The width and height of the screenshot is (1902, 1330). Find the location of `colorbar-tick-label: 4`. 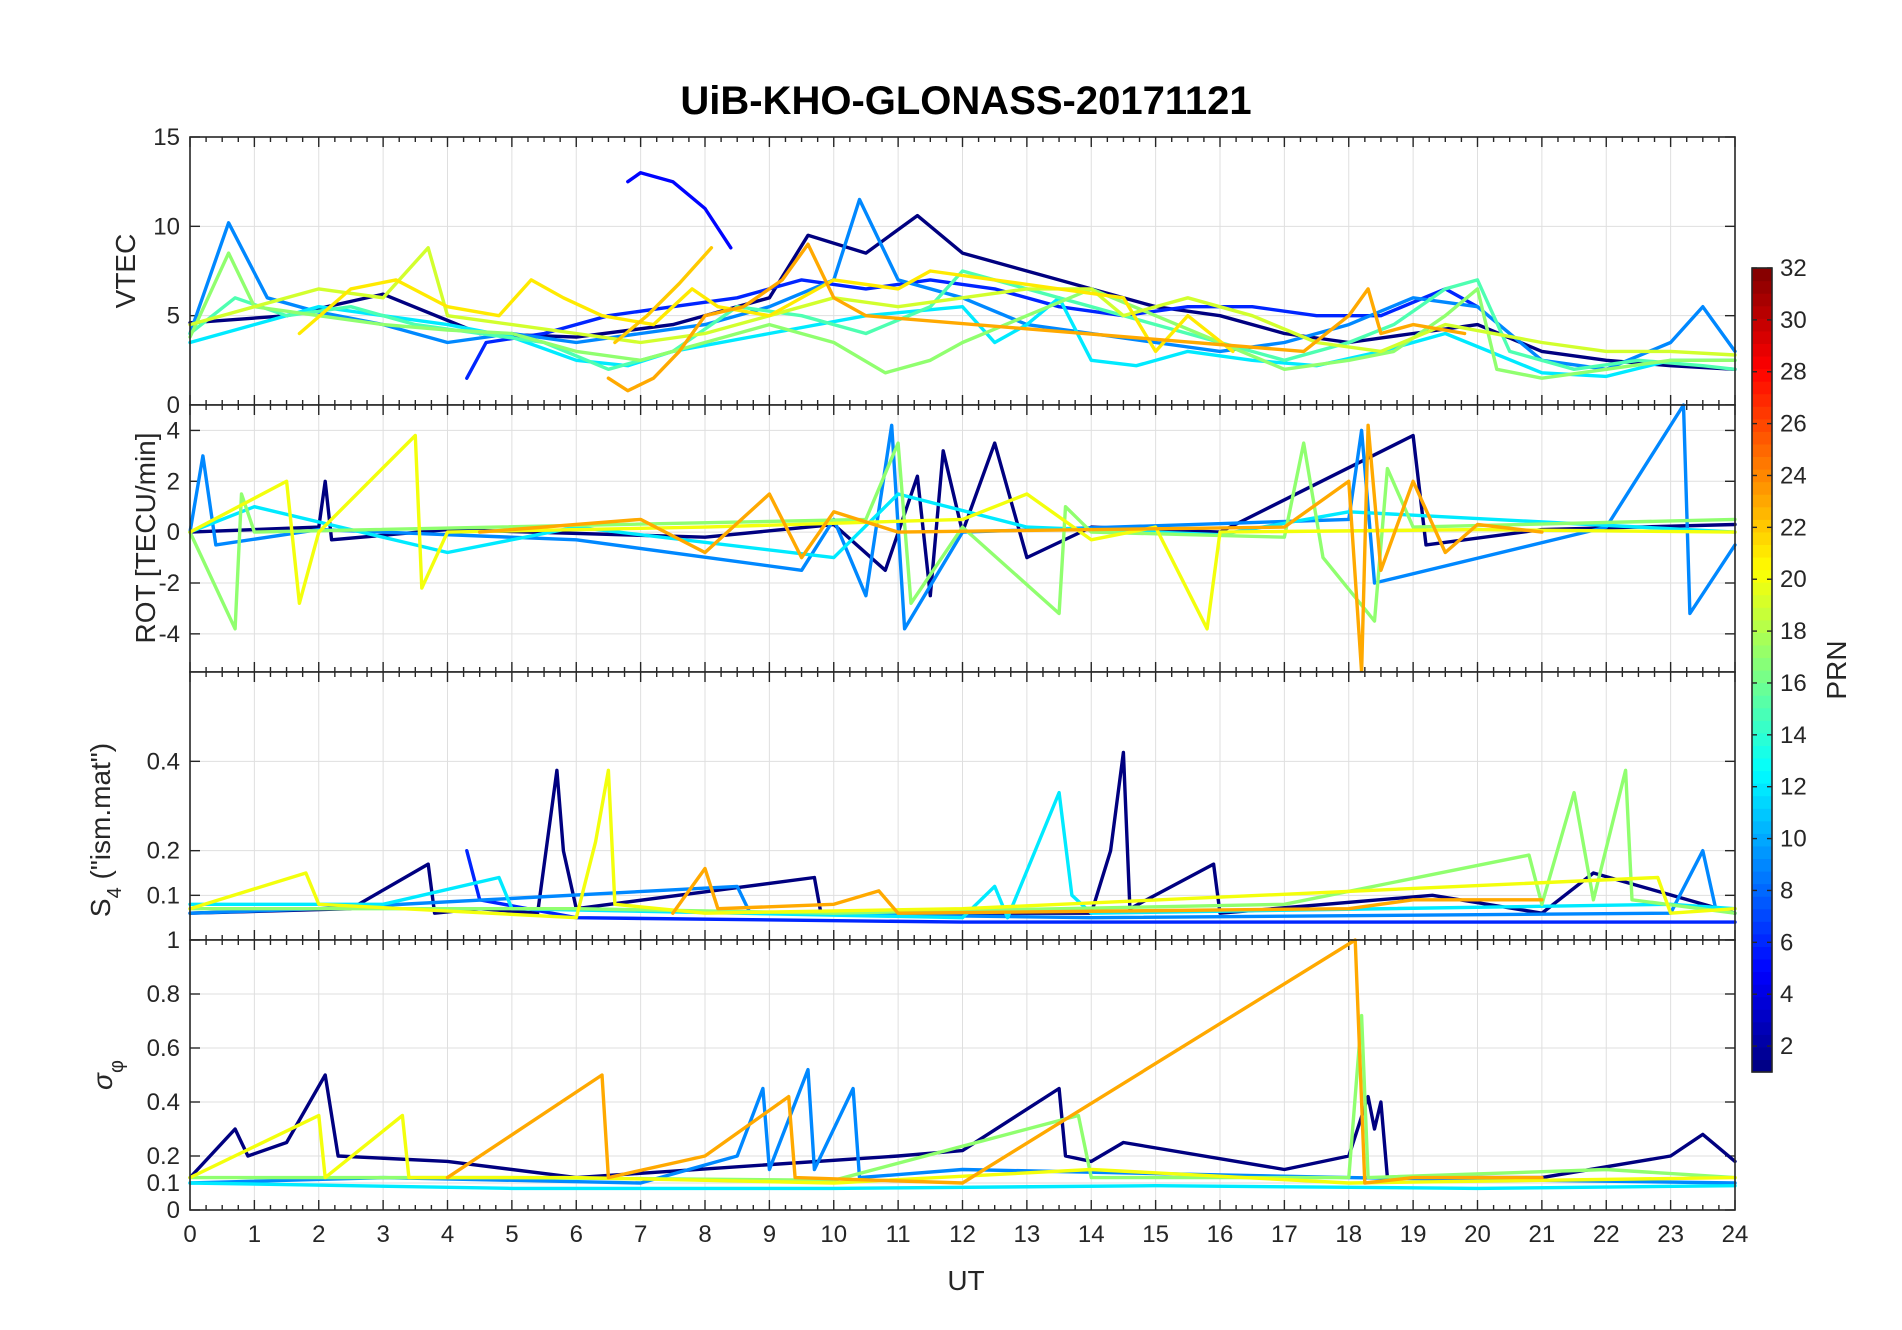

colorbar-tick-label: 4 is located at coordinates (1786, 994).